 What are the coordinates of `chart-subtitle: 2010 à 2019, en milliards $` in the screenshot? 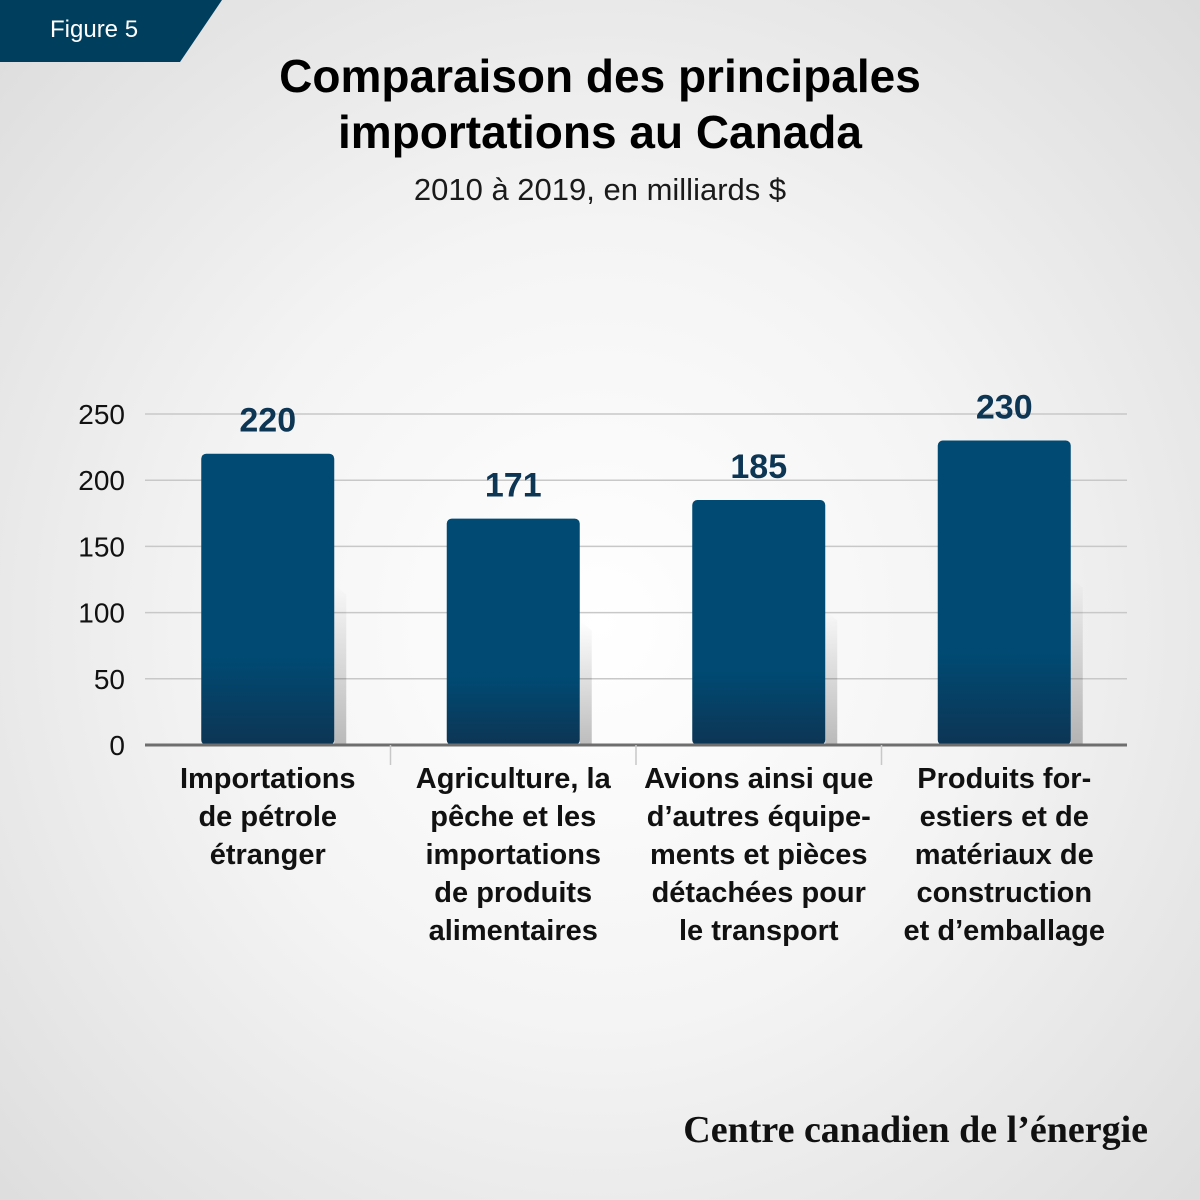 It's located at (600, 189).